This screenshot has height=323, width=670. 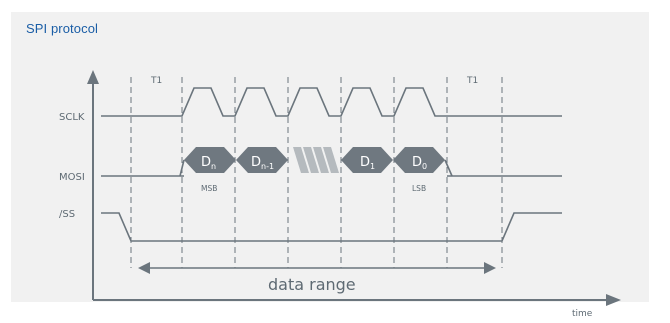 I want to click on bit-dn1-main: D, so click(x=256, y=162).